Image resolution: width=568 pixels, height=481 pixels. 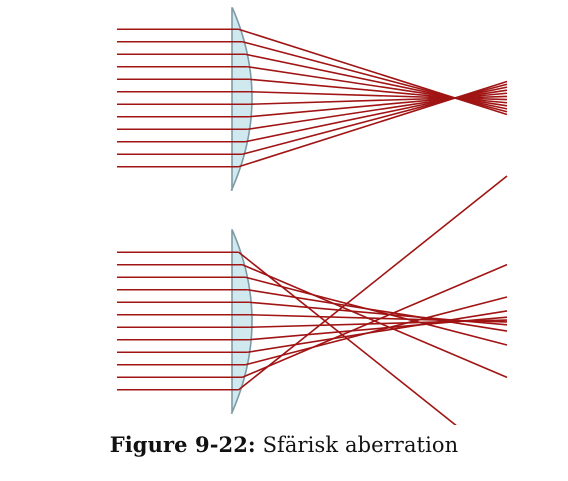 What do you see at coordinates (182, 444) in the screenshot?
I see `figure-label: Figure 9-22:` at bounding box center [182, 444].